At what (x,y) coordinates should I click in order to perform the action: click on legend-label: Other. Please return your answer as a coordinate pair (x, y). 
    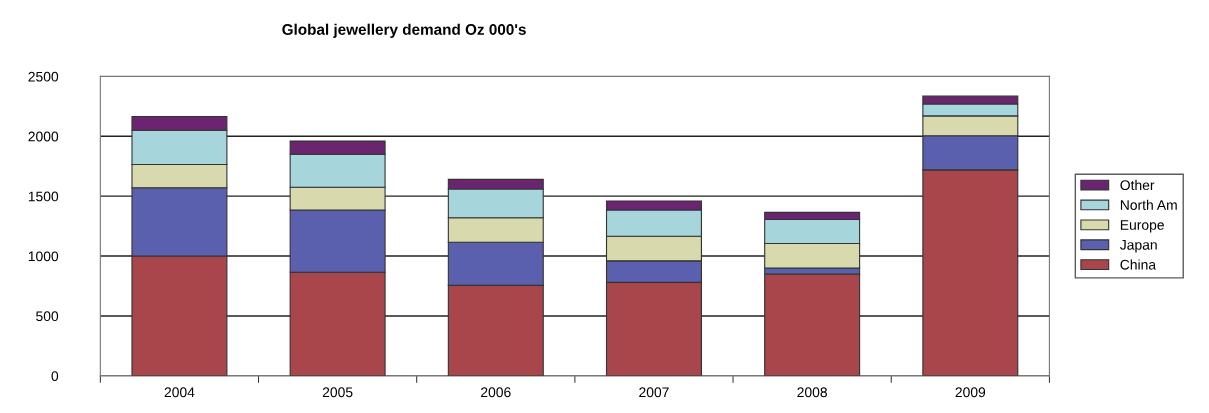
    Looking at the image, I should click on (1137, 185).